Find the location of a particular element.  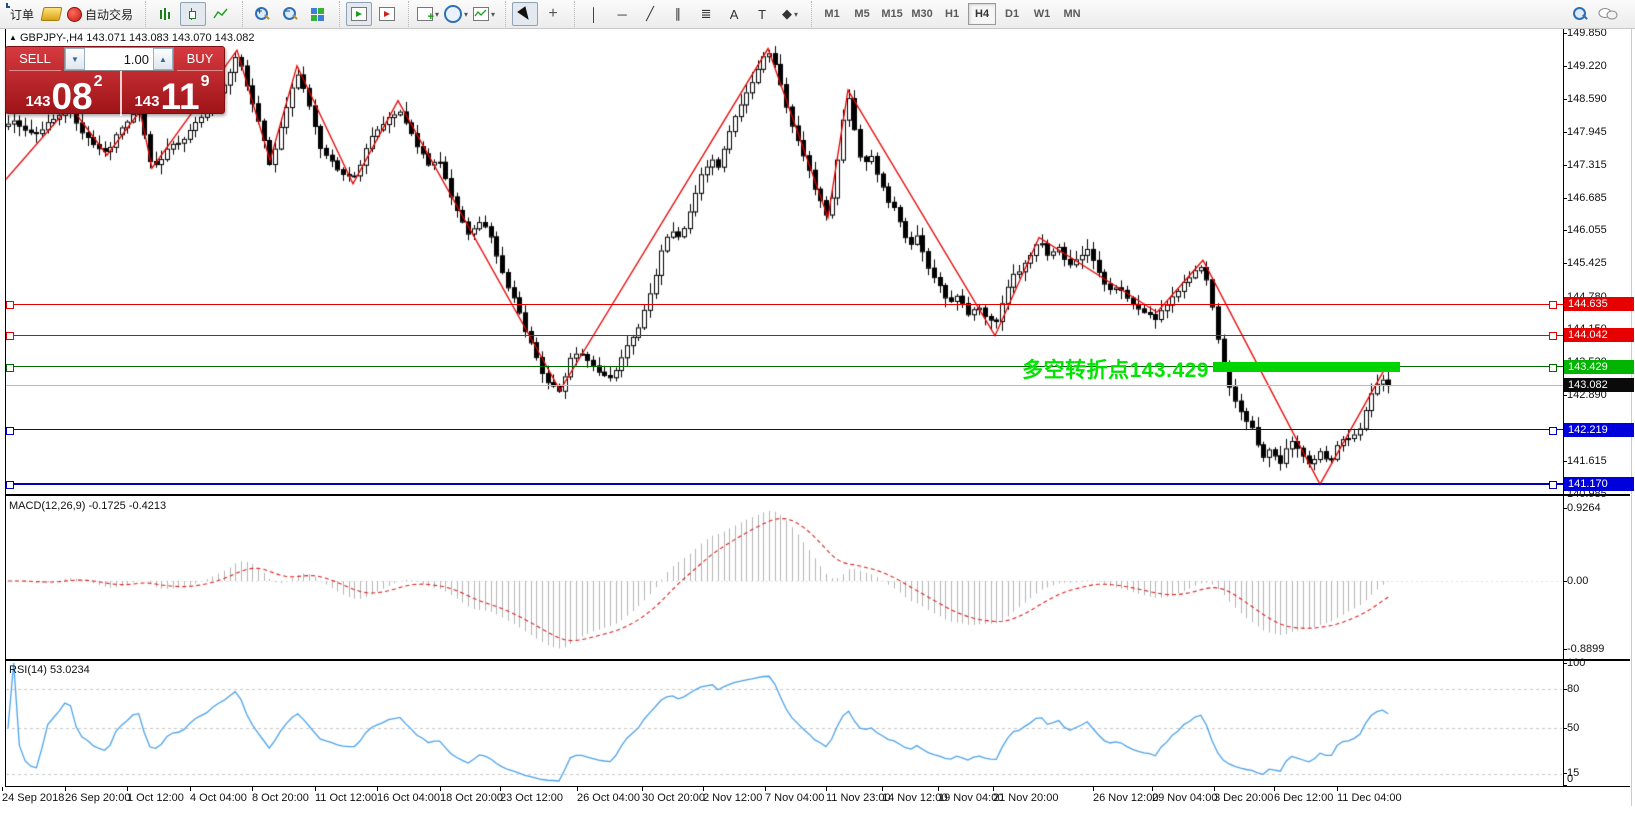

templates-button: ▾ is located at coordinates (484, 14).